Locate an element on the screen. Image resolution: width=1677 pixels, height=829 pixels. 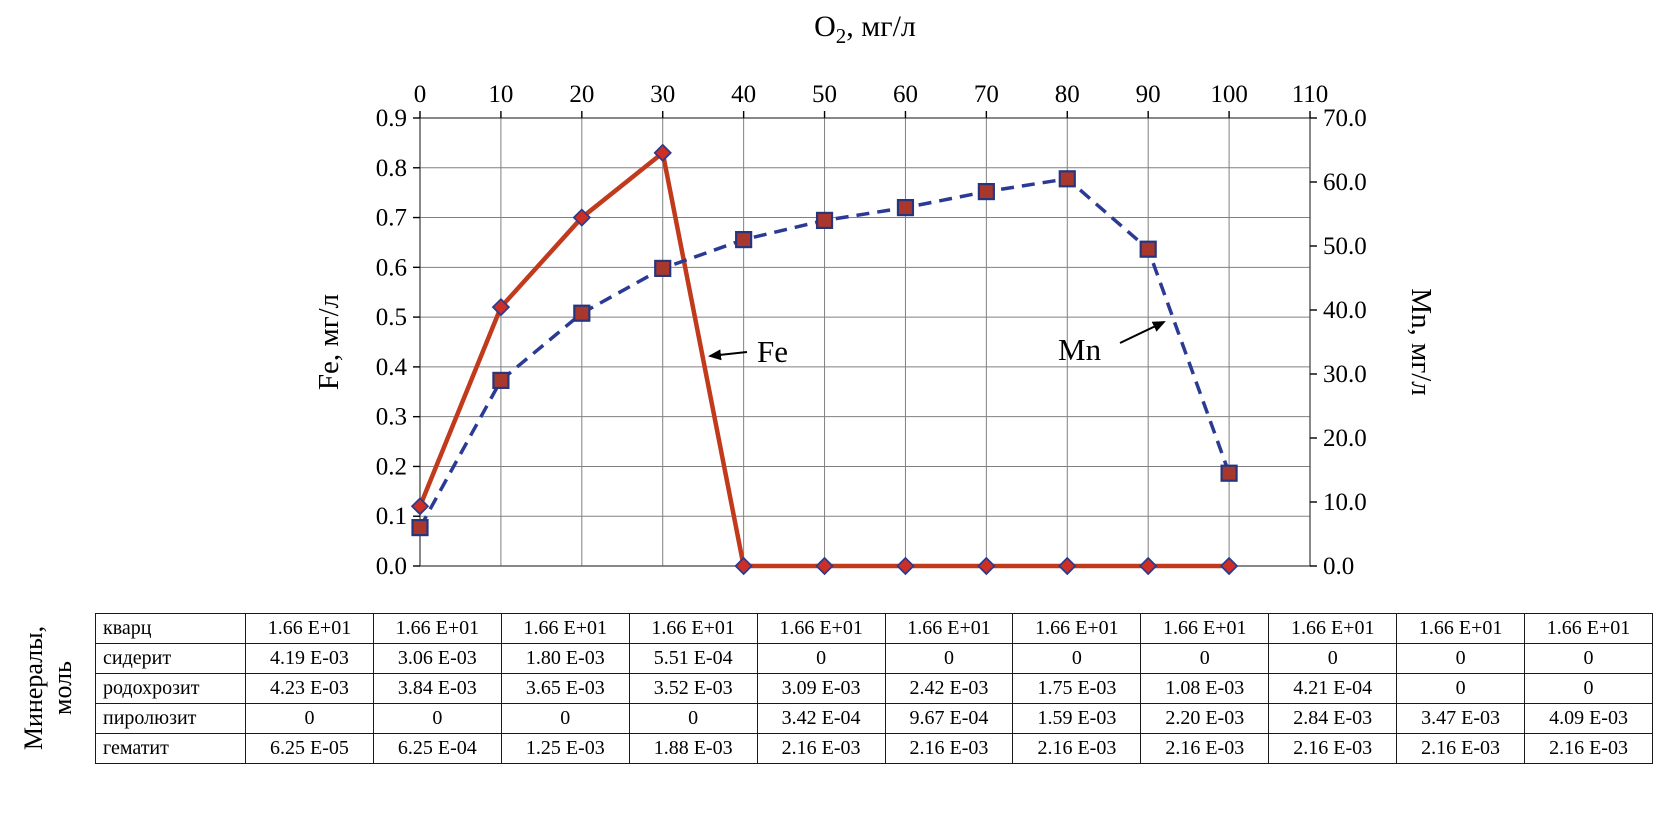
x-tick-label: 20 is located at coordinates (581, 94).